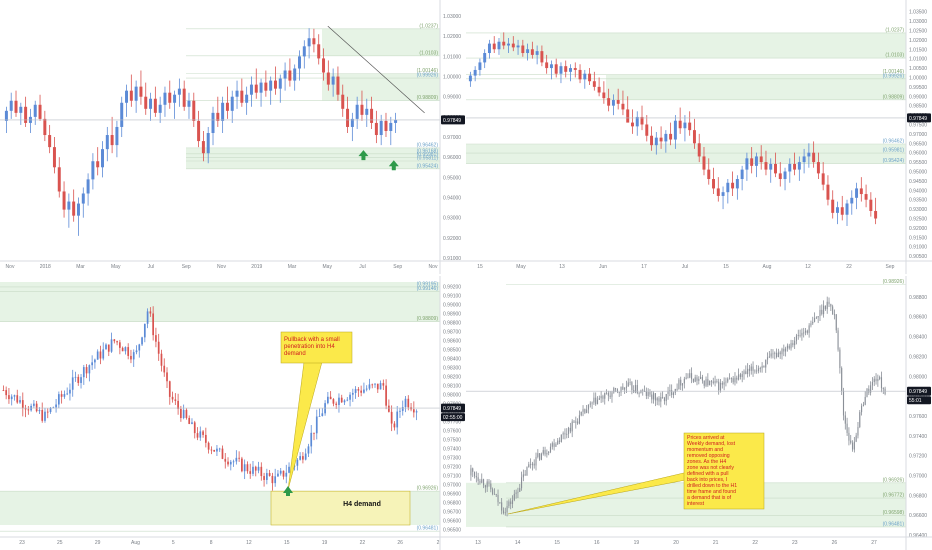 This screenshot has height=550, width=932. I want to click on h4-demand-box, so click(340, 508).